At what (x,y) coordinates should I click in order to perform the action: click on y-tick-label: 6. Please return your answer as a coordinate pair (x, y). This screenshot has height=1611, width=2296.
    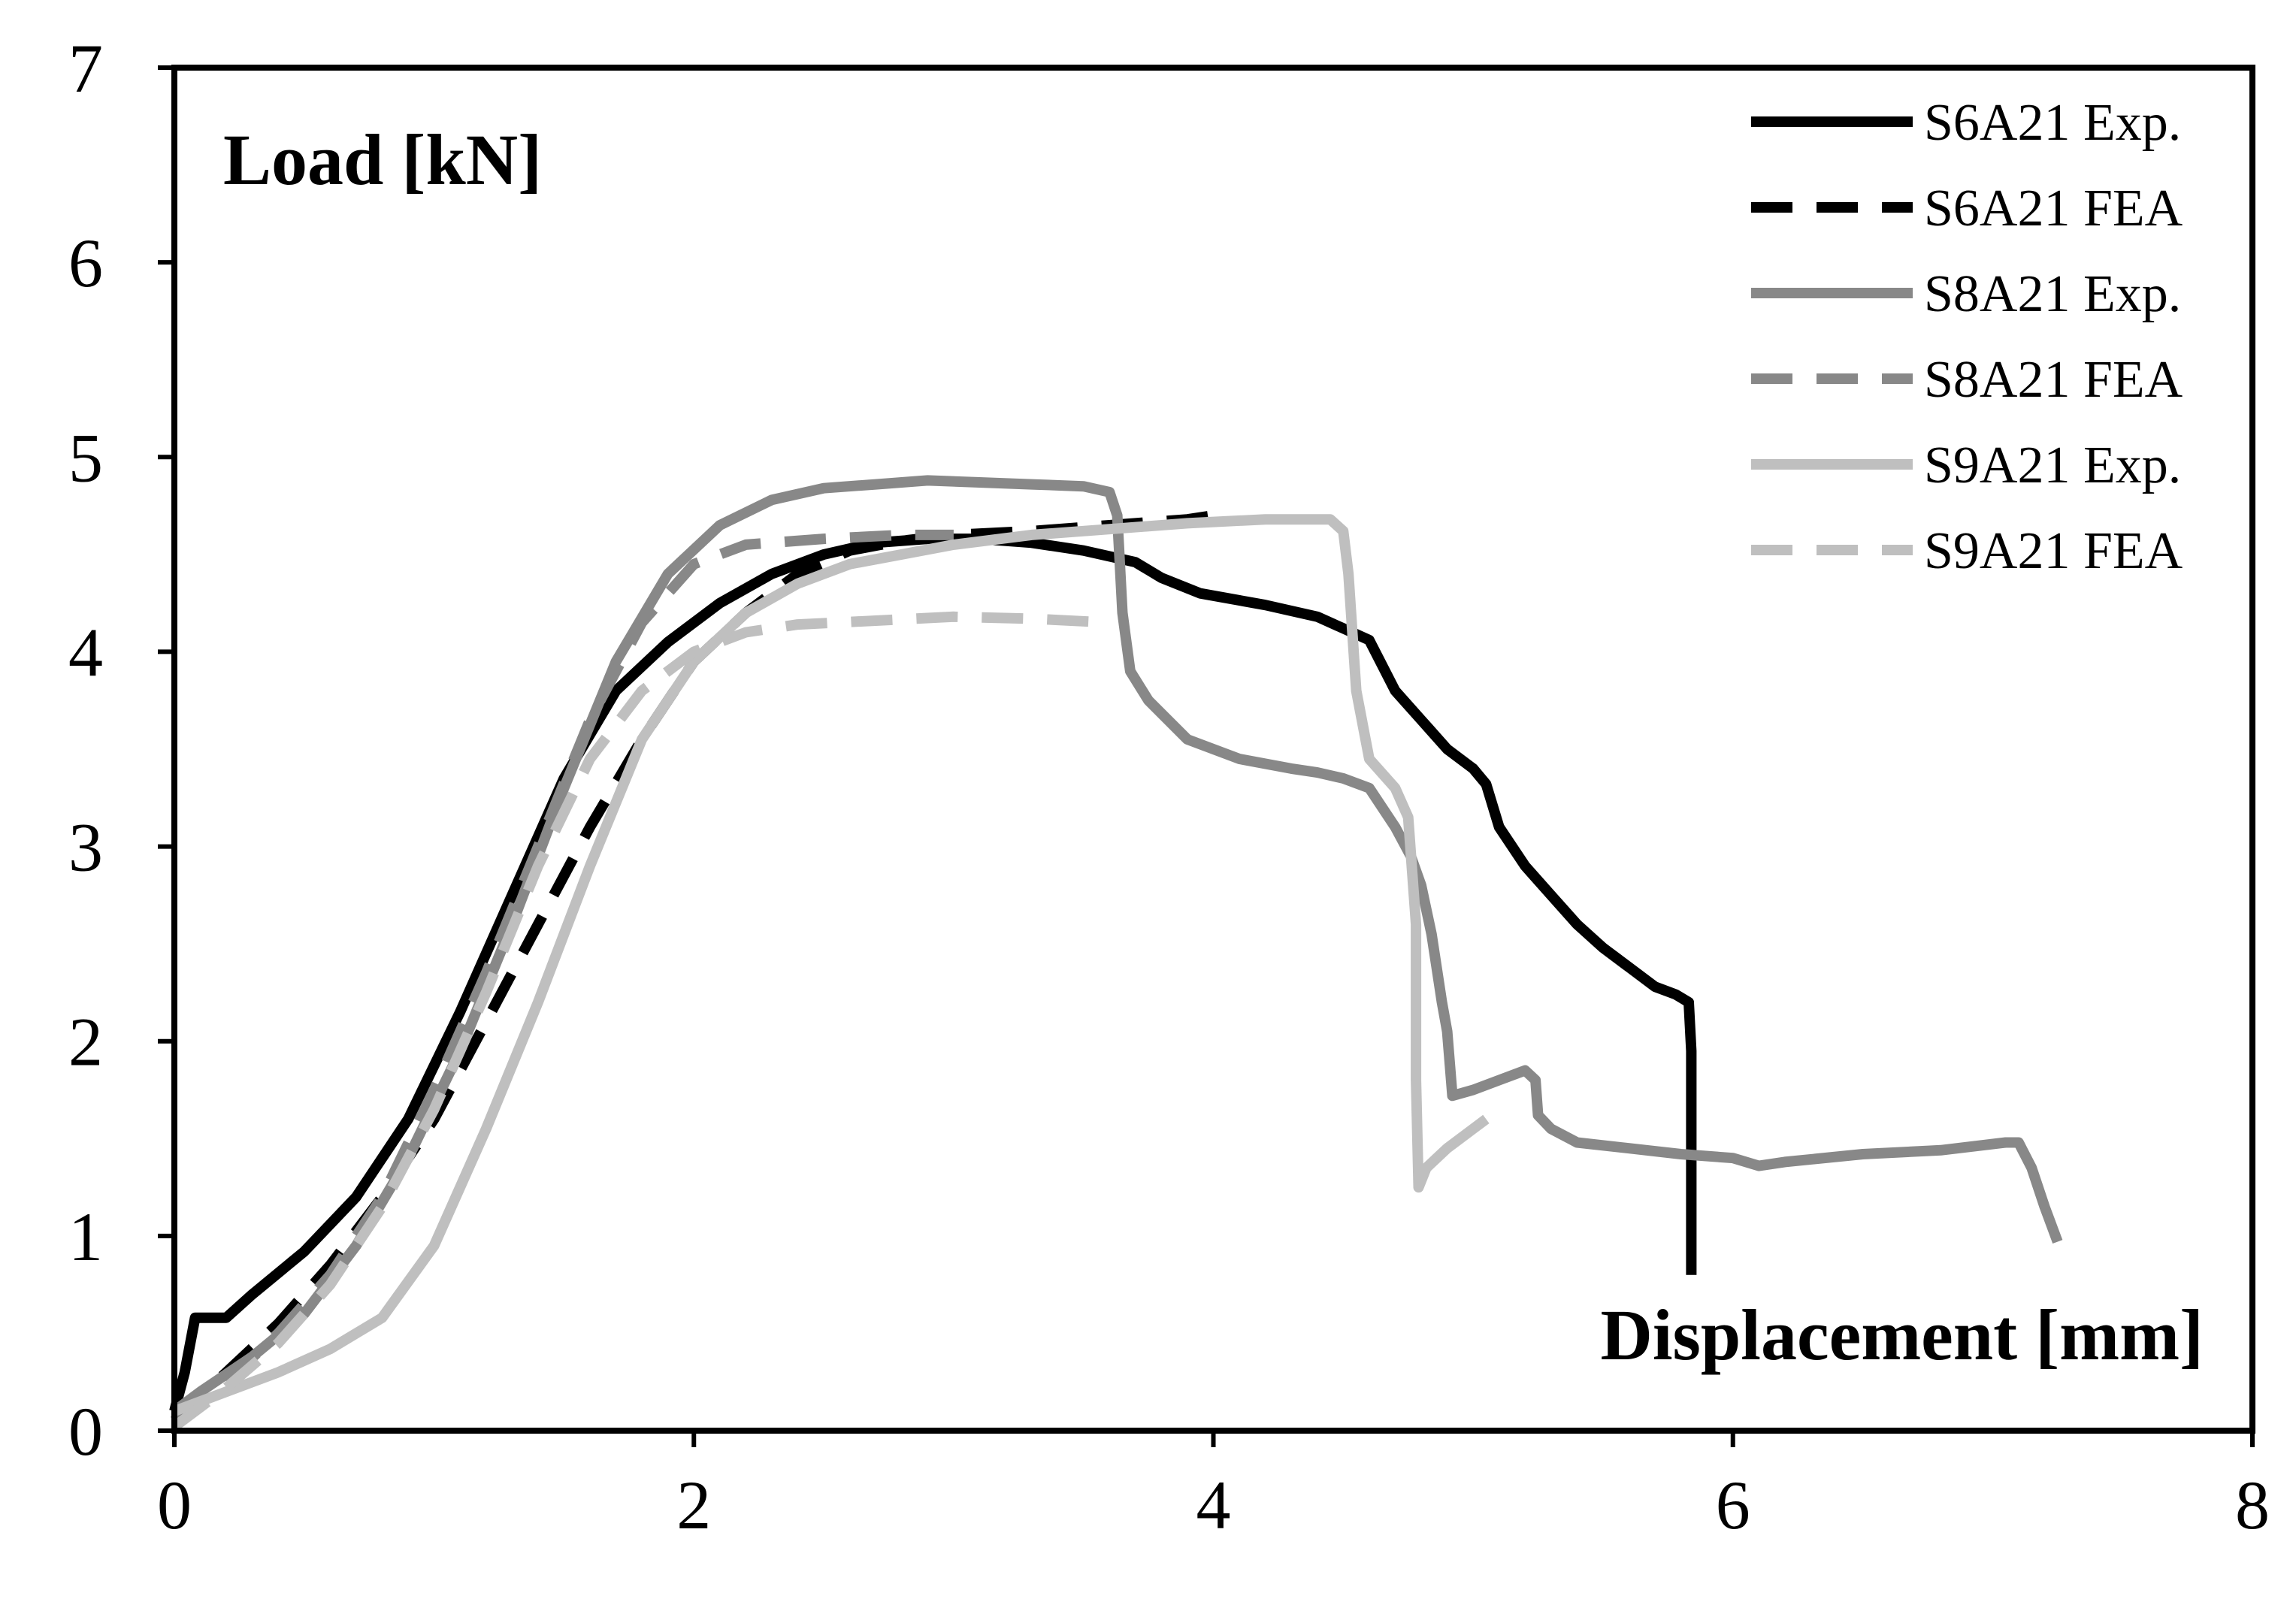
    Looking at the image, I should click on (85, 263).